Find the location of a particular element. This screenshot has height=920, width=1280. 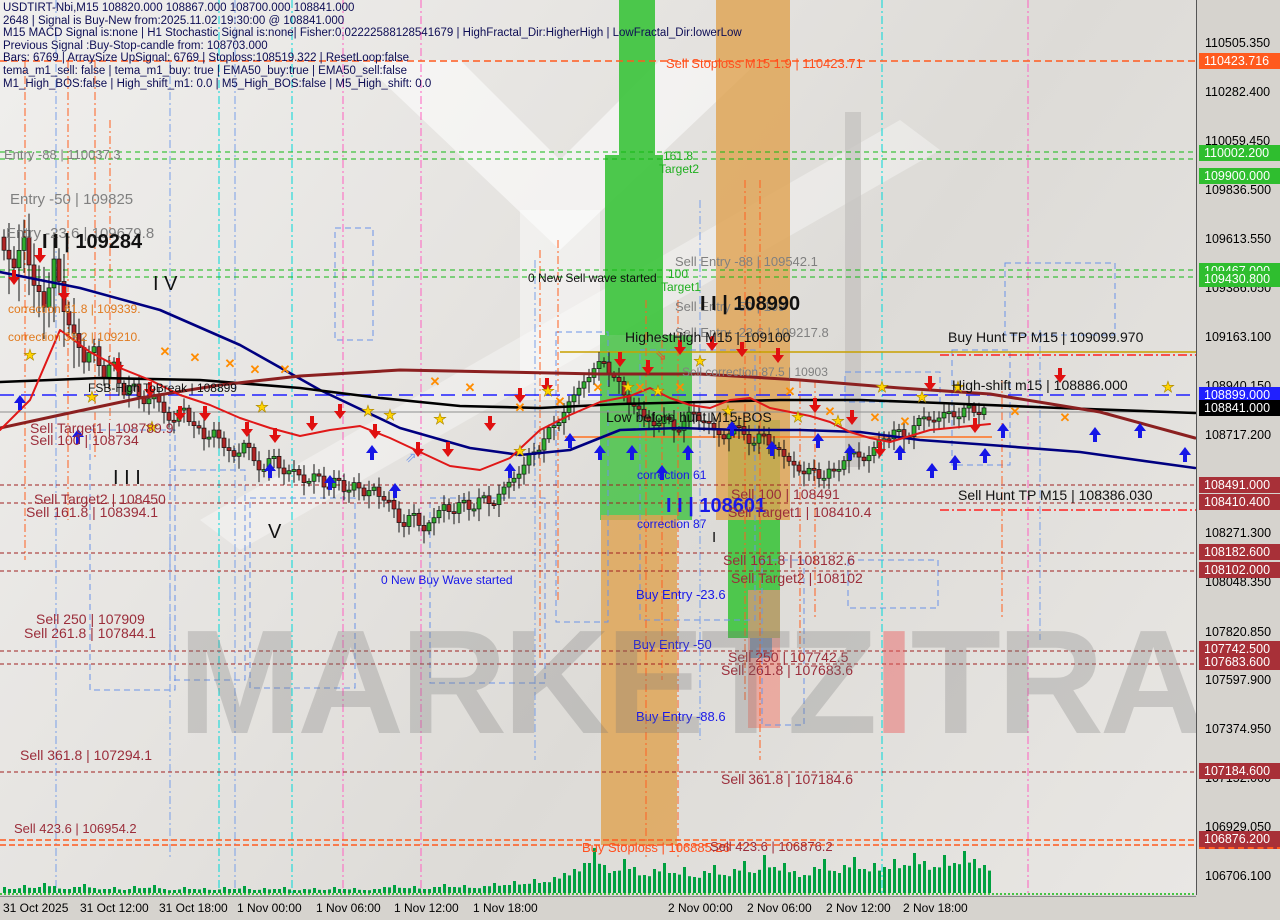

price-tick: 106706.100 is located at coordinates (1238, 875).